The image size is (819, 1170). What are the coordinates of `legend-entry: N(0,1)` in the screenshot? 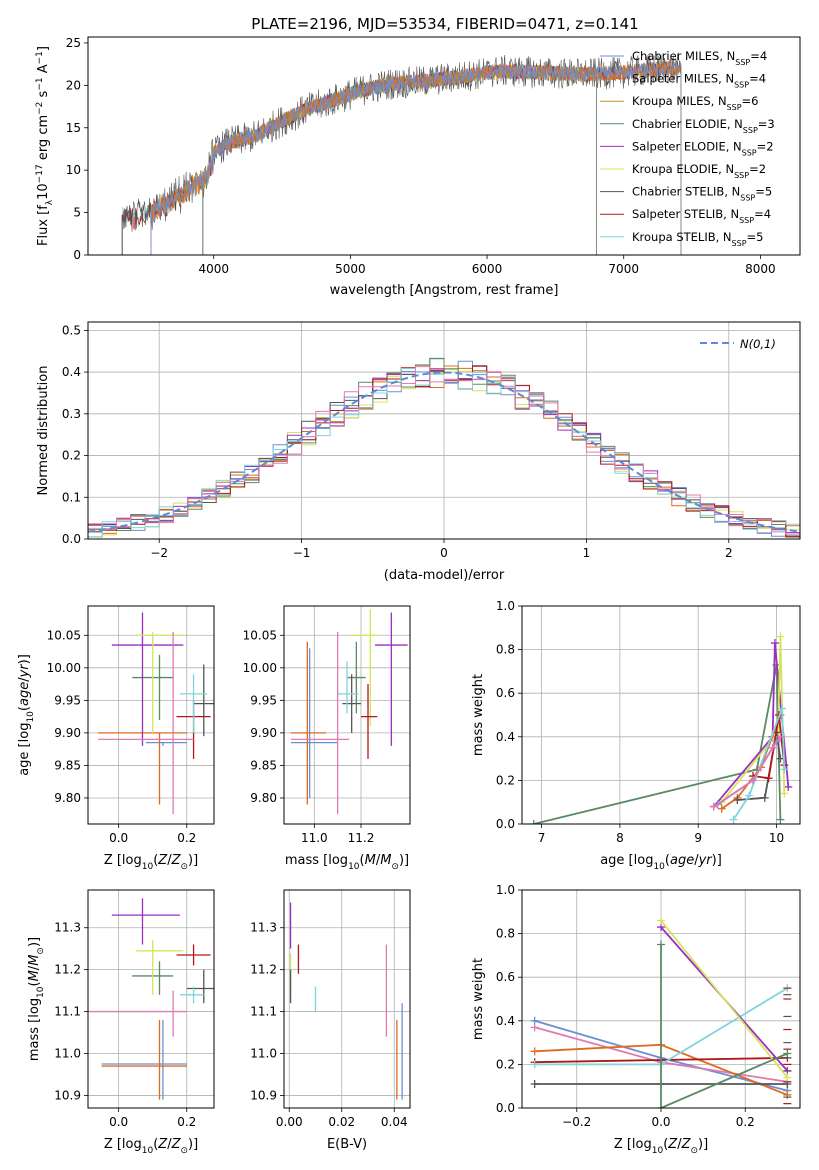 It's located at (758, 344).